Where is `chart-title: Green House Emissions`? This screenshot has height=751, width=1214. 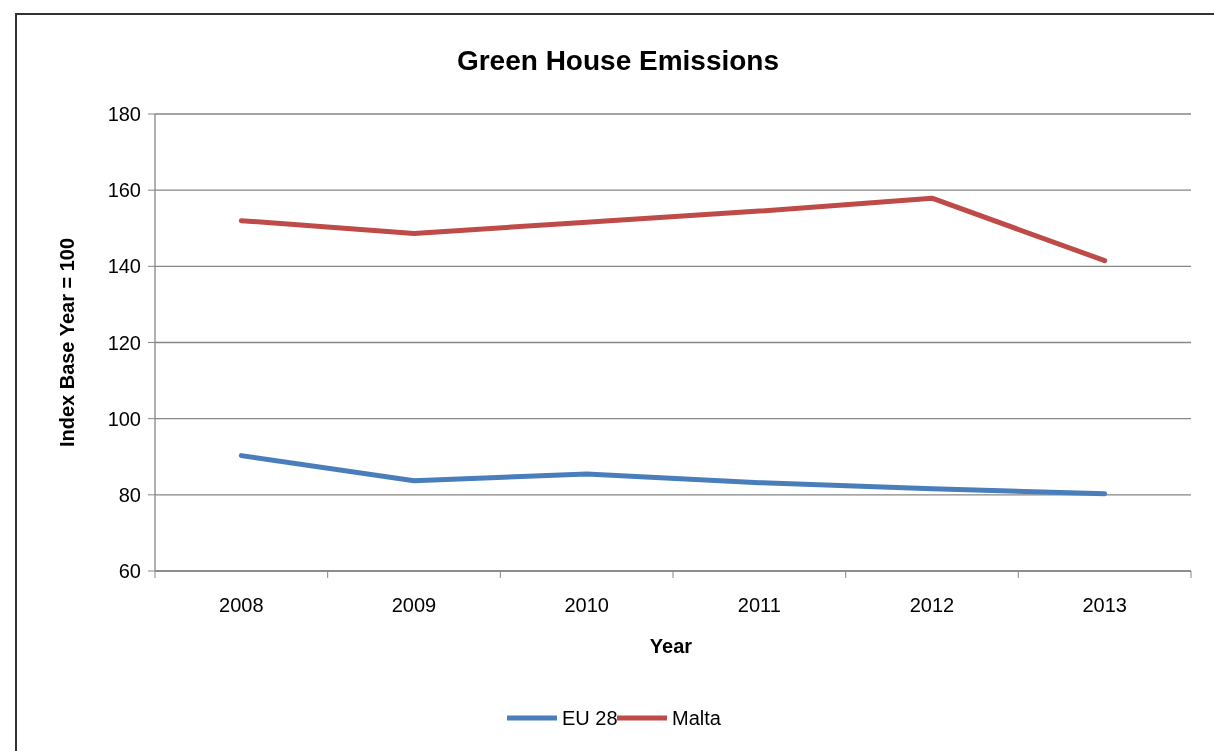 chart-title: Green House Emissions is located at coordinates (618, 60).